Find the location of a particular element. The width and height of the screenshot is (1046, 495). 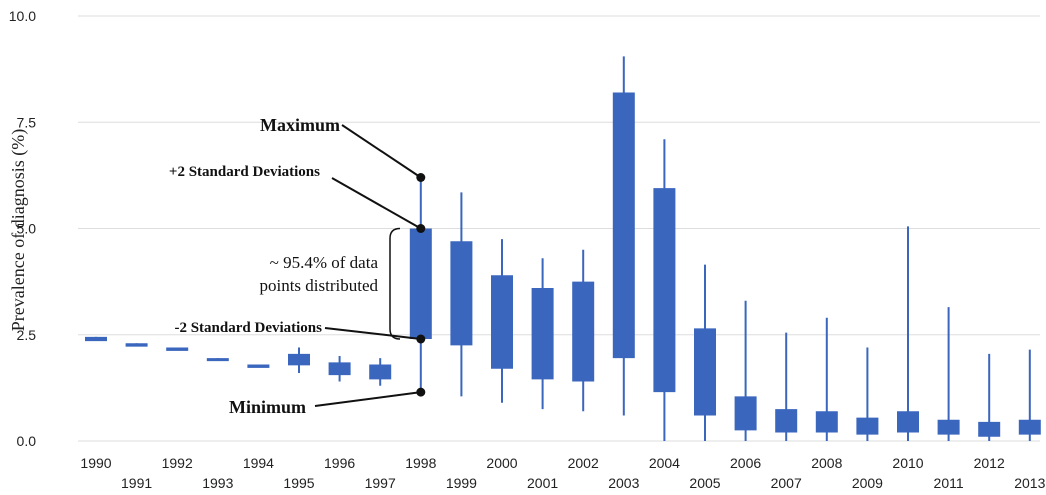

x-tick-label: 1992 is located at coordinates (177, 463).